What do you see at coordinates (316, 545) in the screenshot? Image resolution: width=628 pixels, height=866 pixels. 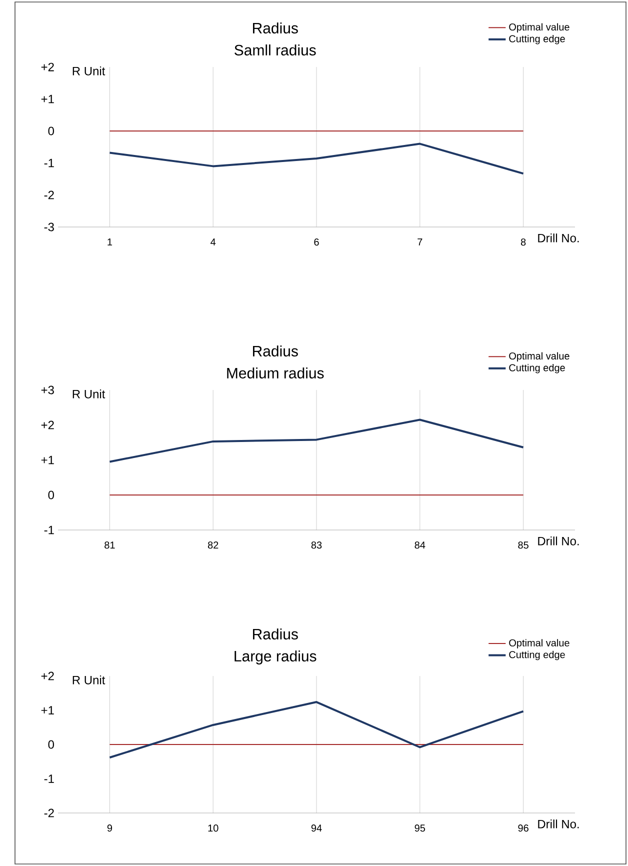 I see `x-tick-label: 83` at bounding box center [316, 545].